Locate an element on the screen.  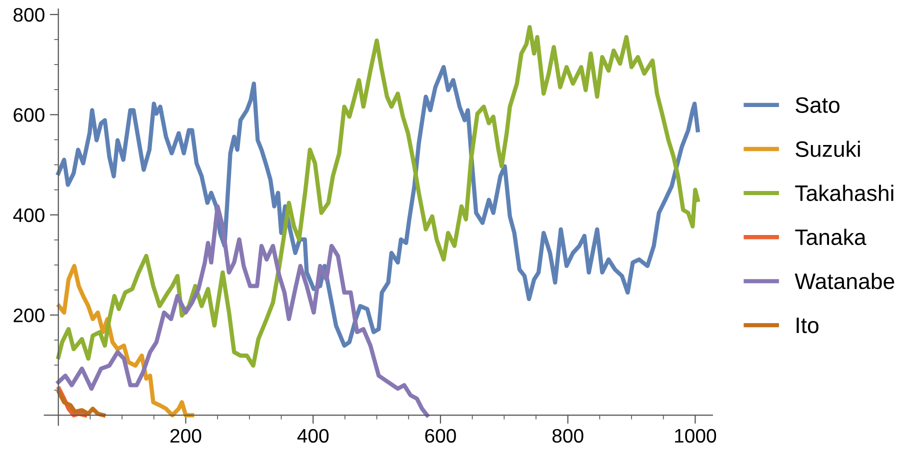
legend-label: Tanaka is located at coordinates (830, 237).